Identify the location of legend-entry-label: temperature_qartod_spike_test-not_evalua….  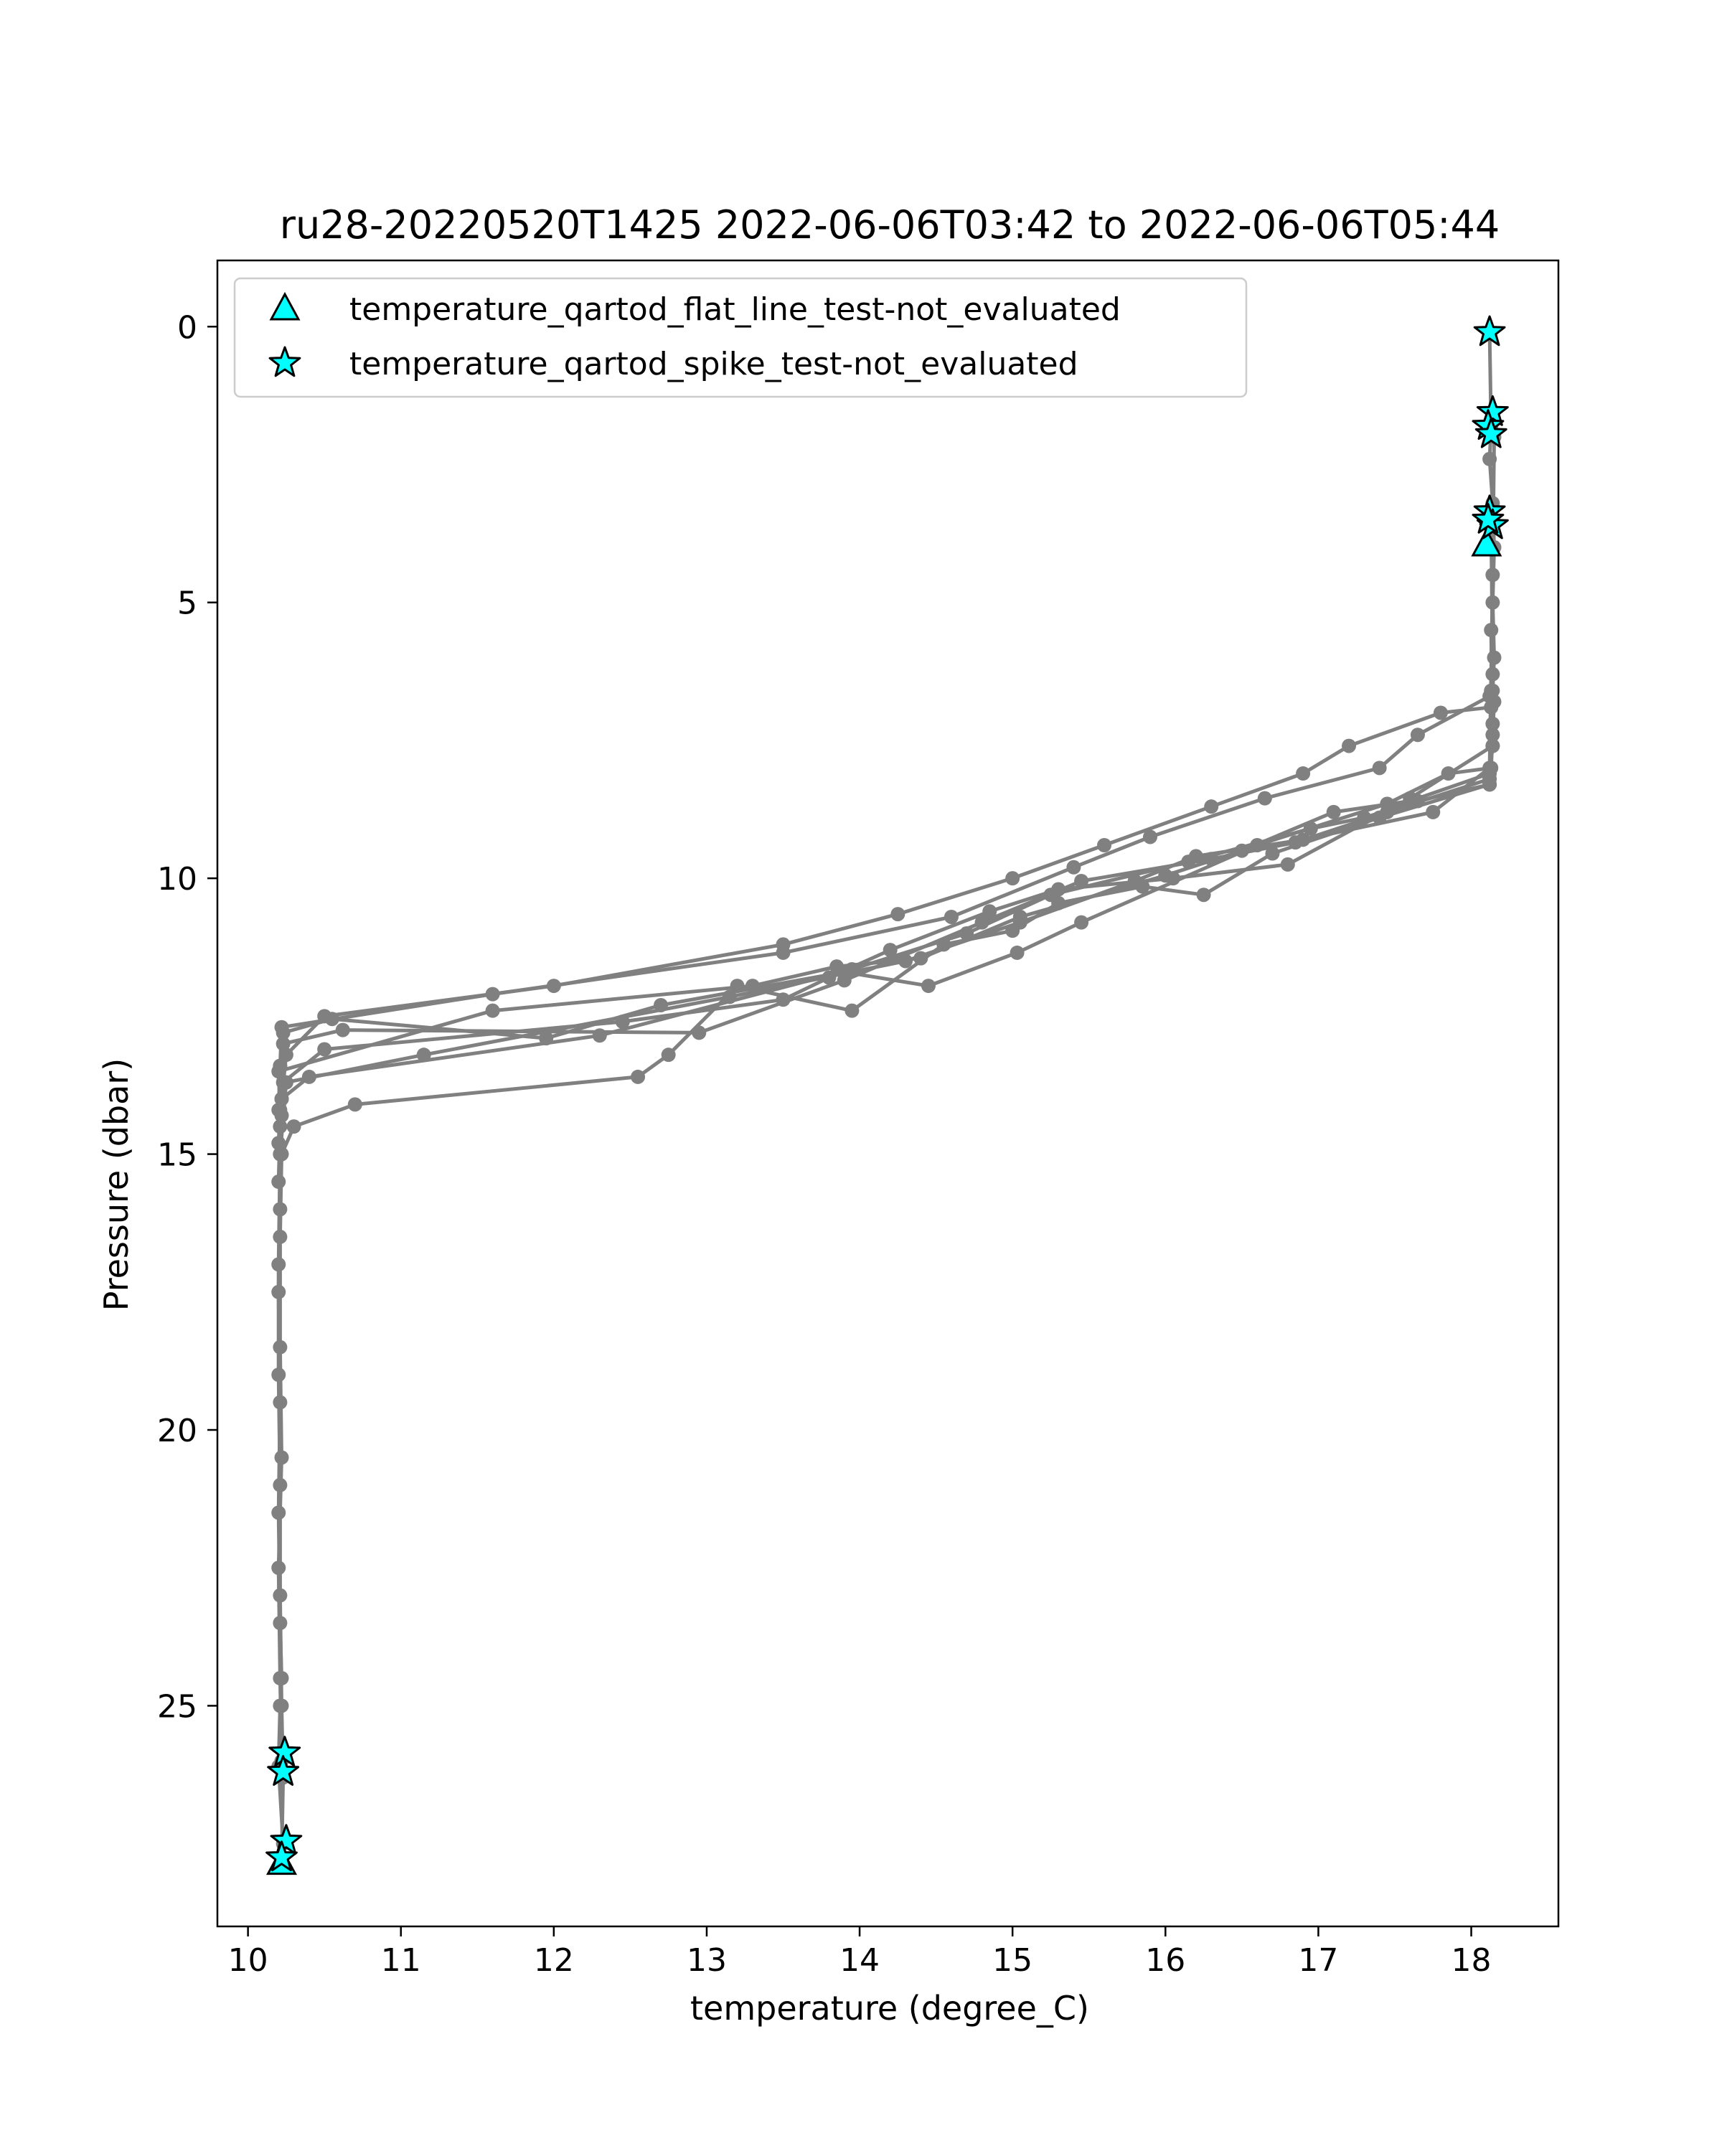
(714, 364).